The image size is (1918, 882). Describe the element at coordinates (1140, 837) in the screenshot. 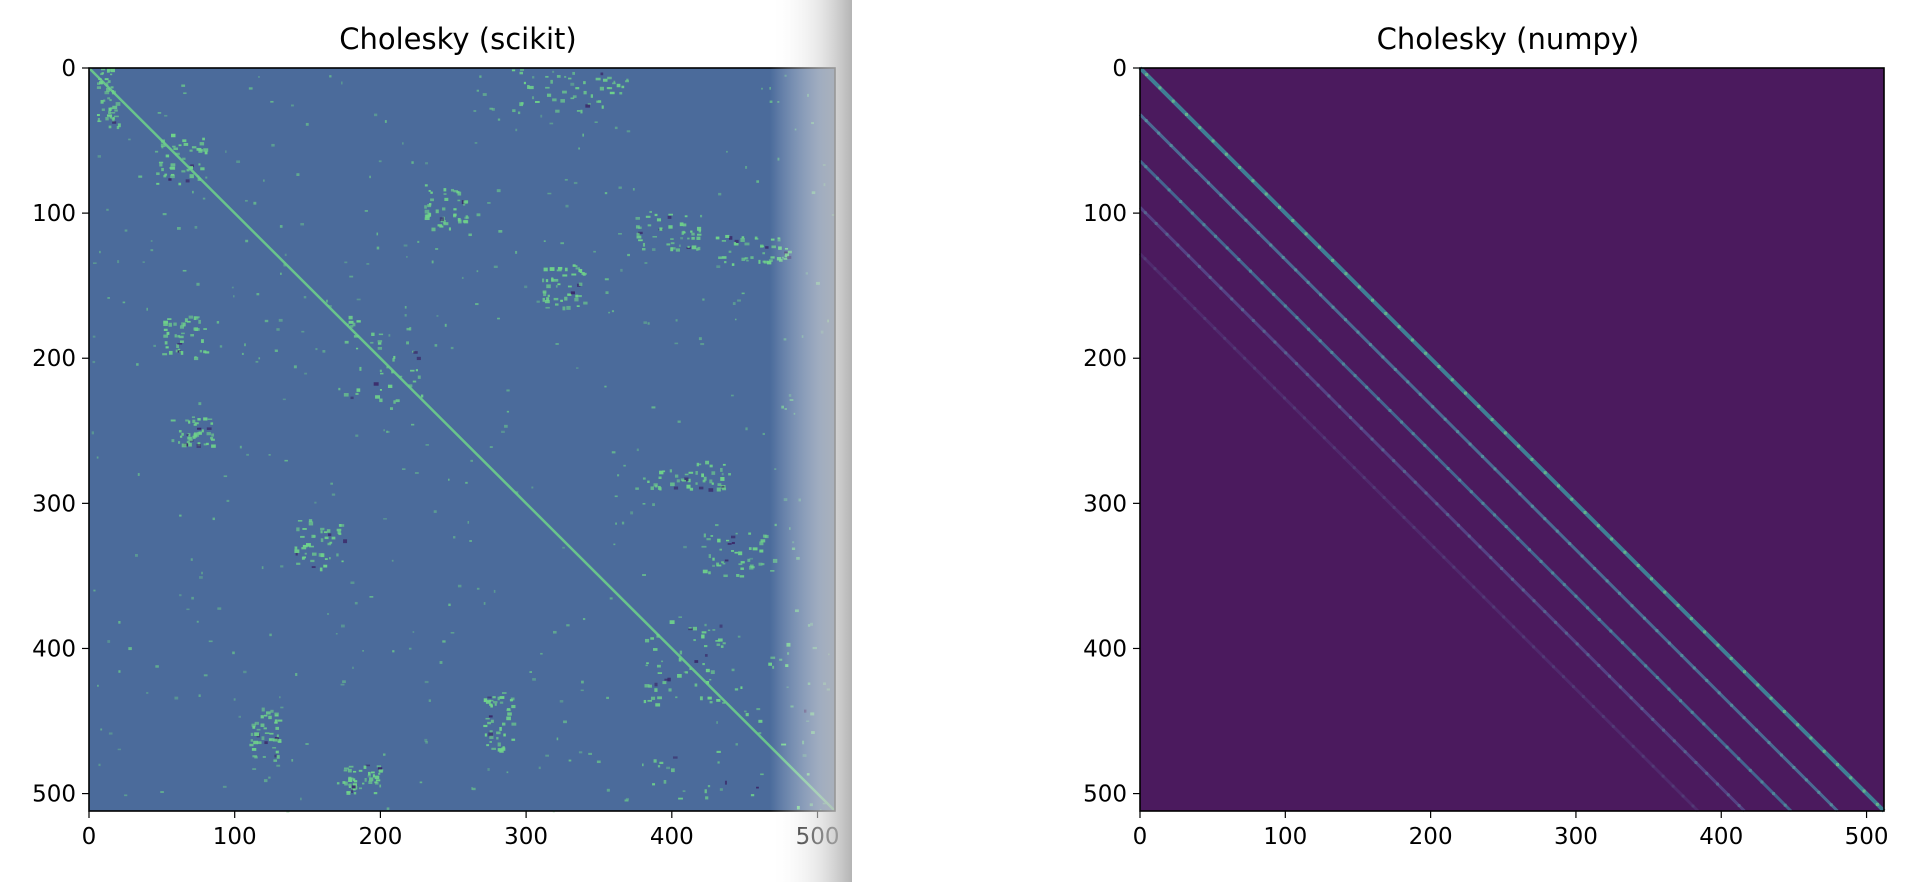

I see `x-tick-label: 0` at that location.